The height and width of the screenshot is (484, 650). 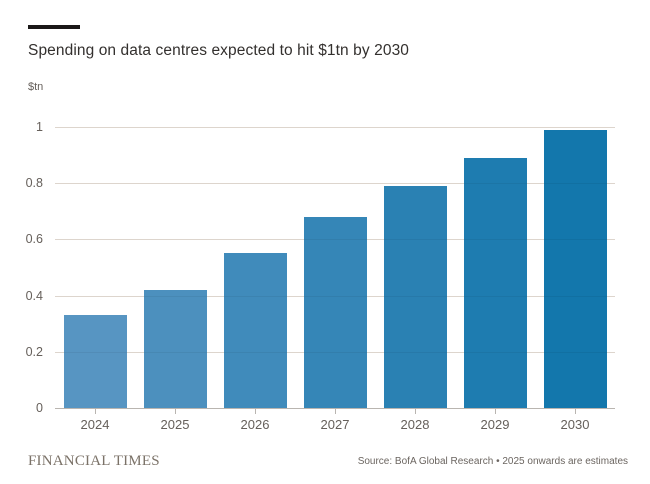 What do you see at coordinates (575, 411) in the screenshot?
I see `x-tick-2030` at bounding box center [575, 411].